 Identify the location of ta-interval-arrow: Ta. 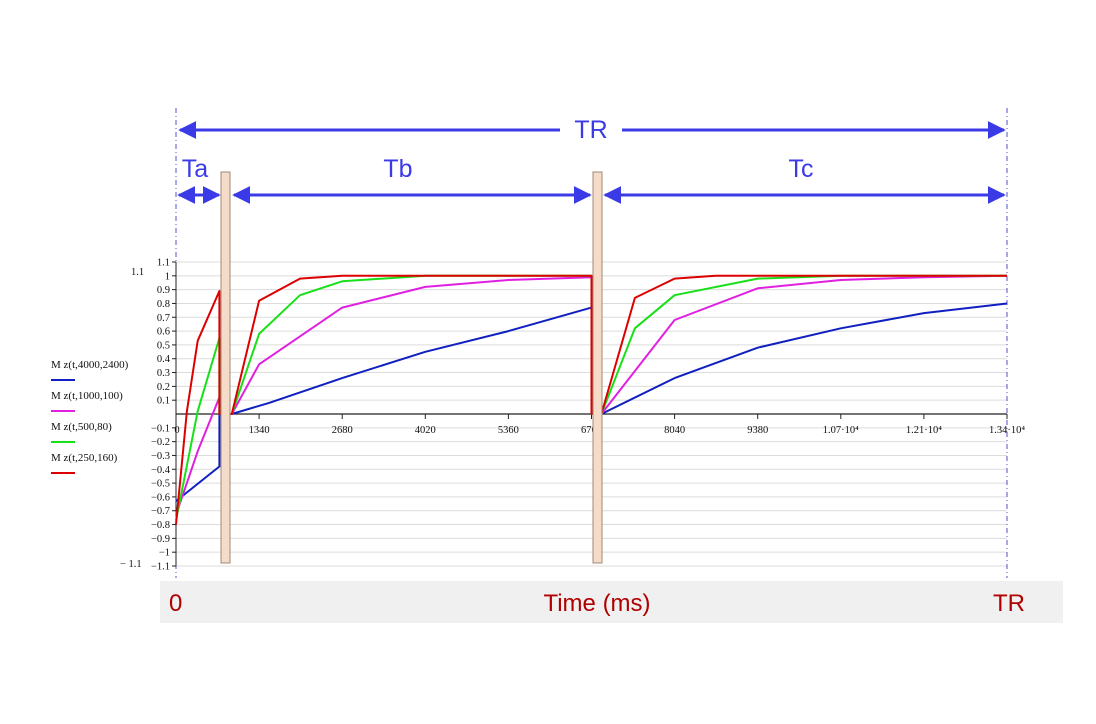
(199, 179).